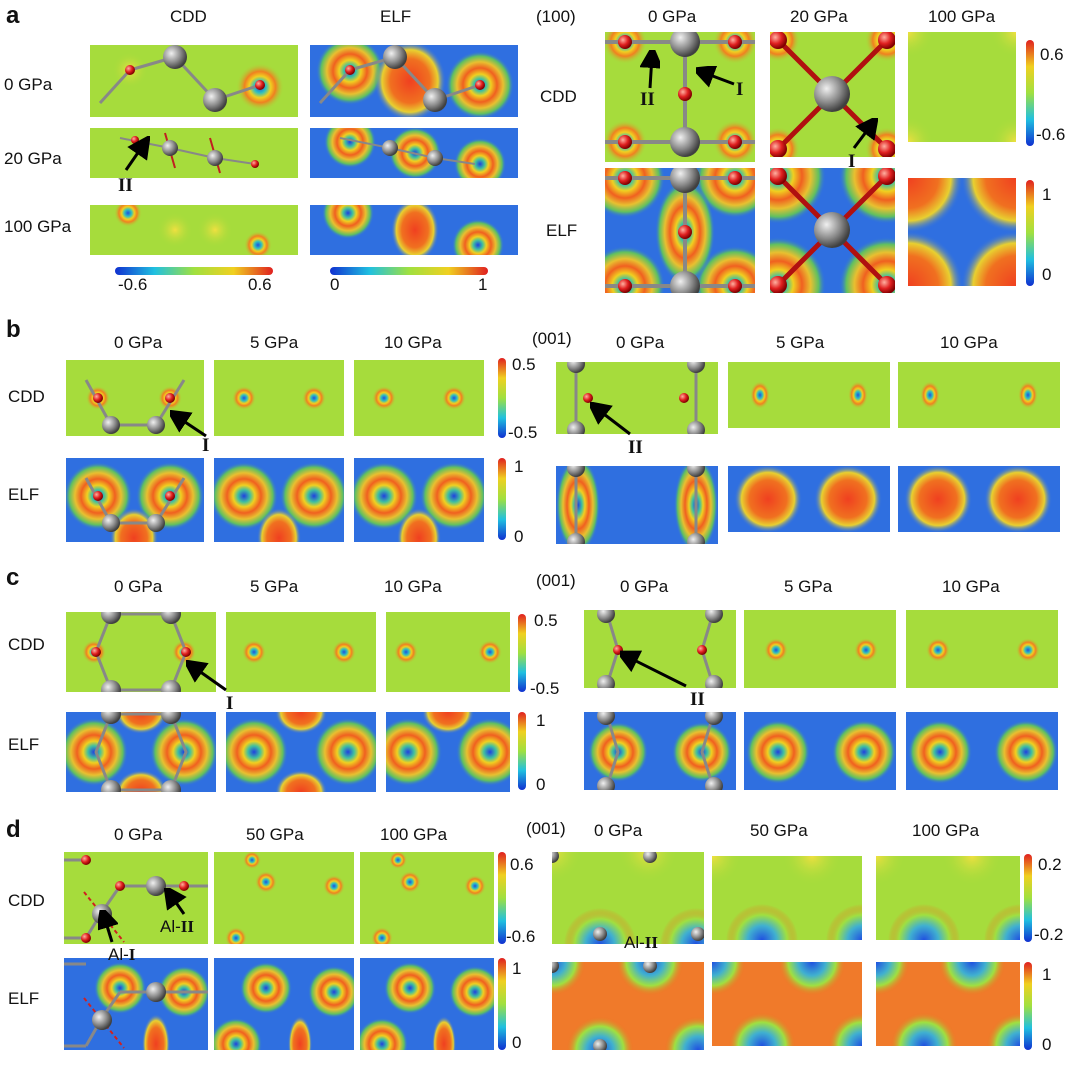 The height and width of the screenshot is (1068, 1080). I want to click on colorbar-a-cdd-min: -0.6, so click(133, 284).